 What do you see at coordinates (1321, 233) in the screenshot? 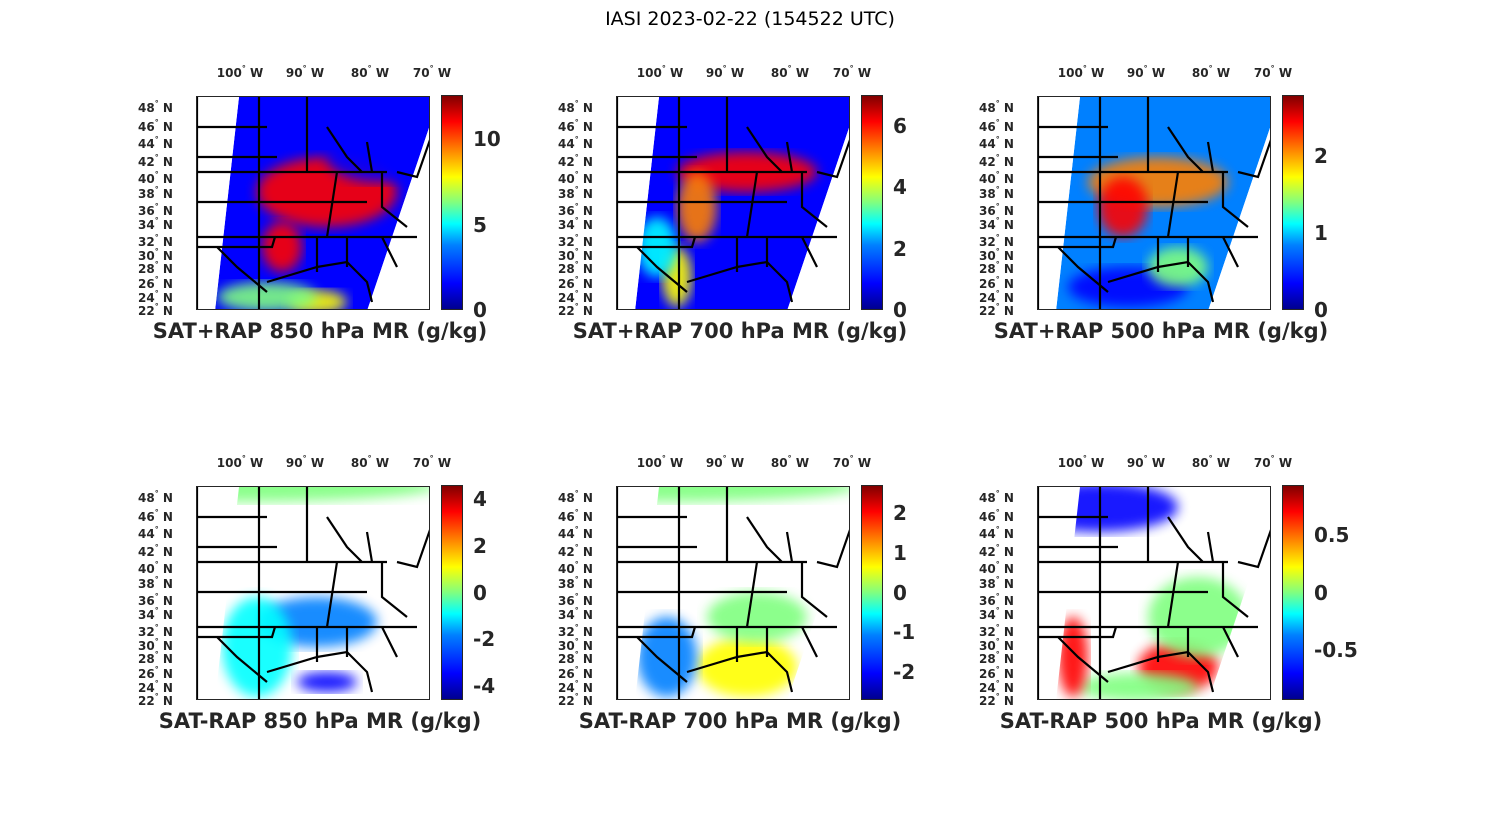
I see `colorbar-tick-label: 1` at bounding box center [1321, 233].